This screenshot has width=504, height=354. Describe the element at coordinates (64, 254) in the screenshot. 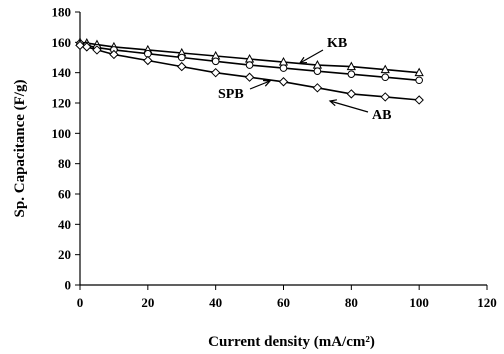

I see `y-tick-label: 20` at that location.